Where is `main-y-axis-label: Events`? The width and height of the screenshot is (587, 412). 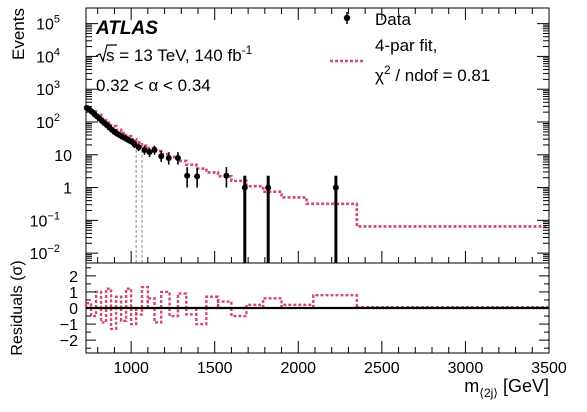 main-y-axis-label: Events is located at coordinates (18, 34).